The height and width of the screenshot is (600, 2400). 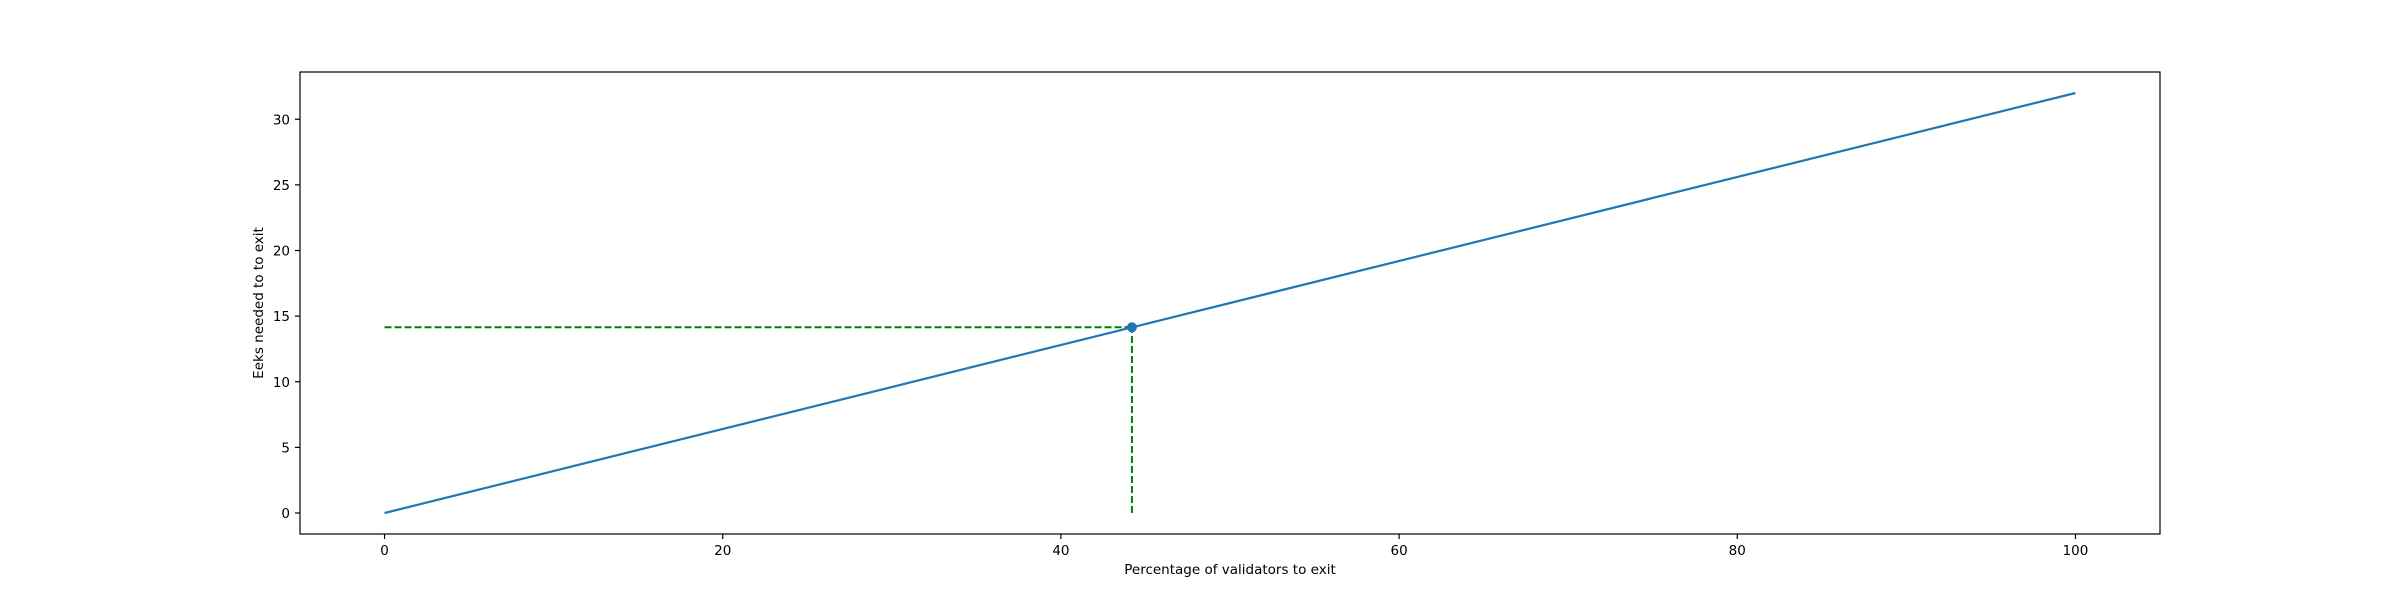 I want to click on x-axis-label: Percentage of validators to exit, so click(x=1230, y=570).